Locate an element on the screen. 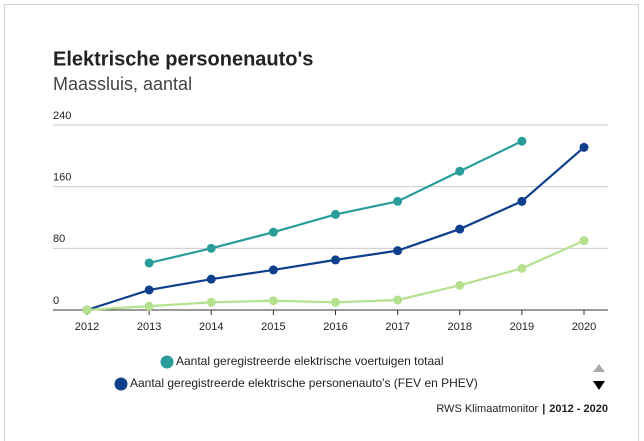  x-tick-label: 2012 is located at coordinates (87, 327).